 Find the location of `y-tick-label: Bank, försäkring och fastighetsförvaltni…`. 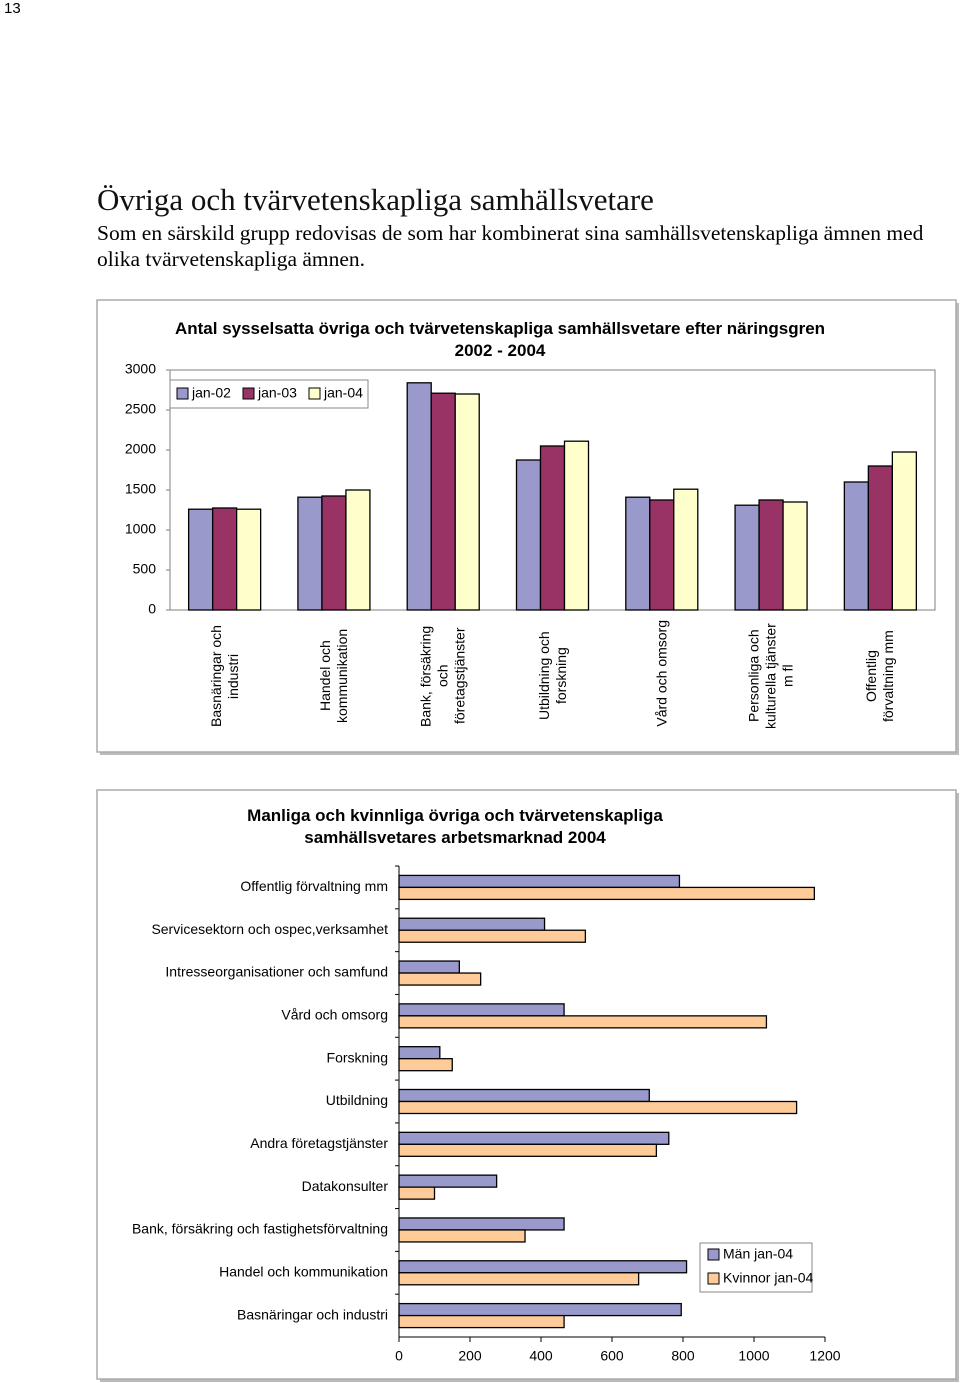

y-tick-label: Bank, försäkring och fastighetsförvaltni… is located at coordinates (260, 1229).